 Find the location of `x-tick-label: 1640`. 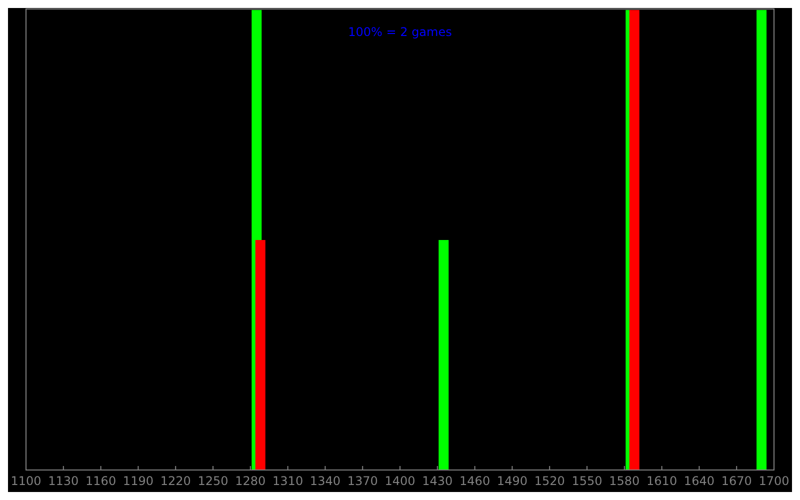

x-tick-label: 1640 is located at coordinates (699, 481).